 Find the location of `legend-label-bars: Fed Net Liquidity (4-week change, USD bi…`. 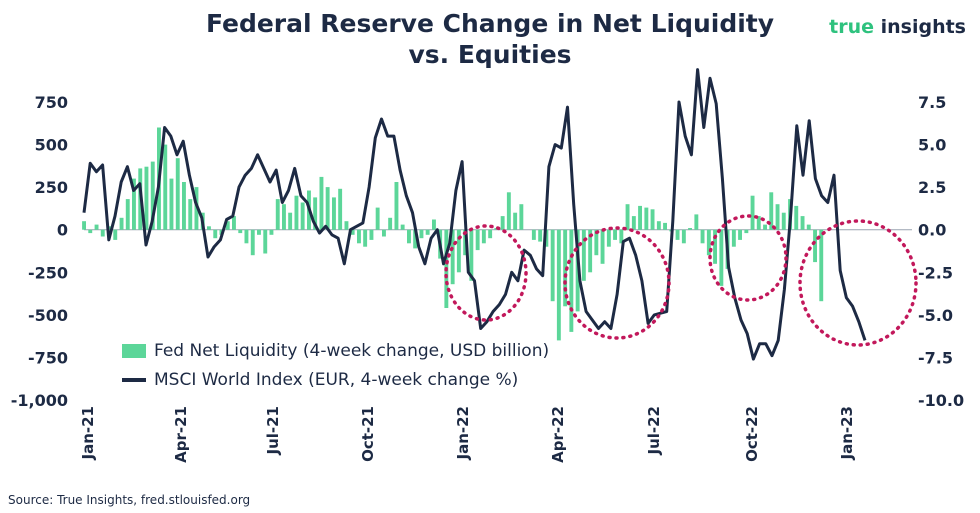

legend-label-bars: Fed Net Liquidity (4-week change, USD bi… is located at coordinates (352, 350).